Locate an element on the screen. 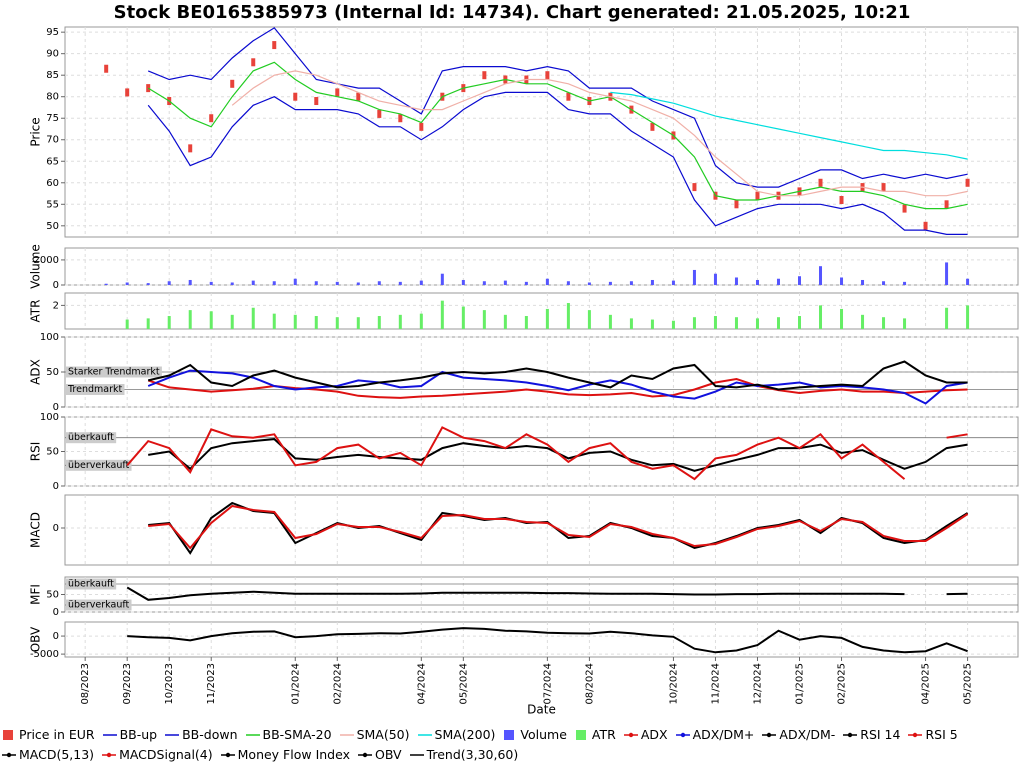 Image resolution: width=1024 pixels, height=768 pixels. x-axis-label: Date is located at coordinates (541, 710).